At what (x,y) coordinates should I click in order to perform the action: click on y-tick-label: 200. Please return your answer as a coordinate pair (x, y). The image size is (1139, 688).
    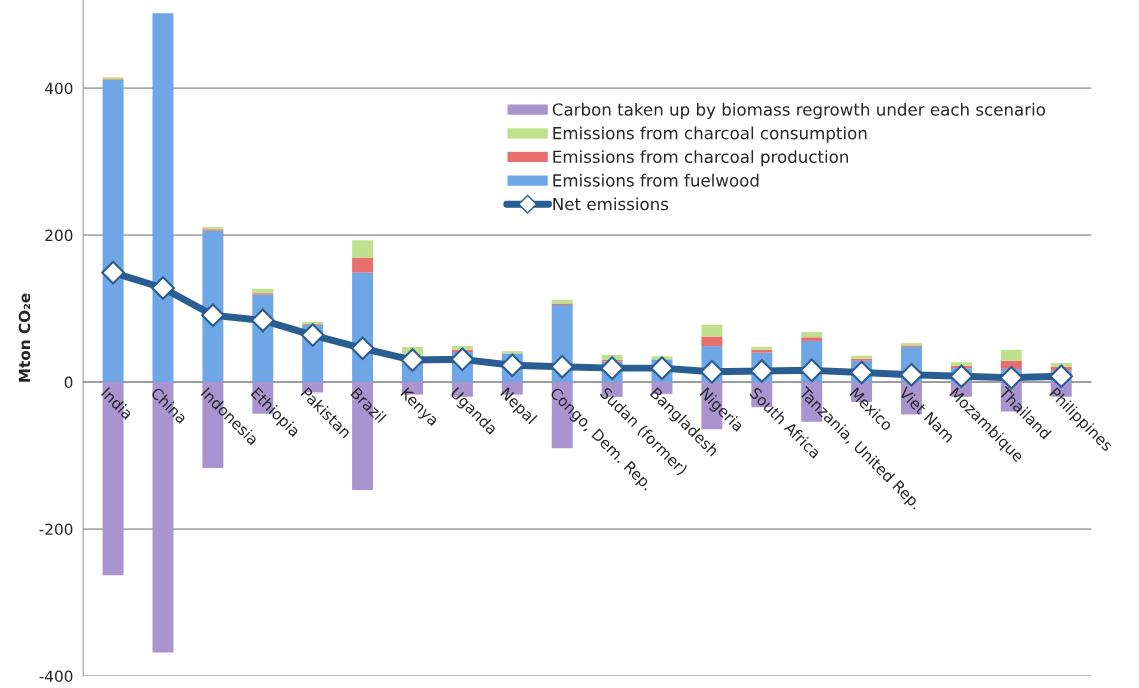
    Looking at the image, I should click on (59, 235).